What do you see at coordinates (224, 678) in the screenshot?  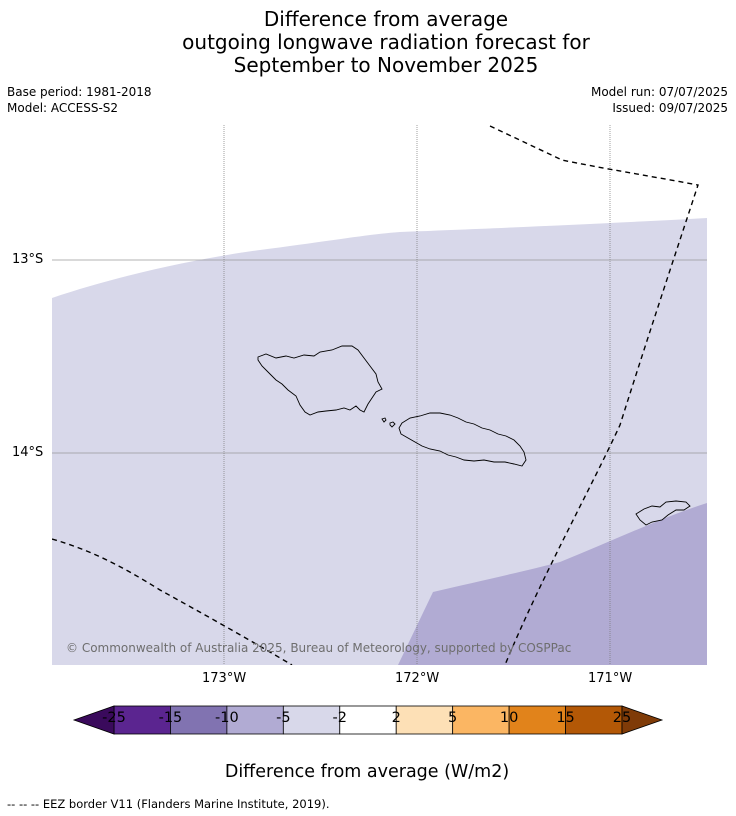 I see `lon-label-173w: 173°W` at bounding box center [224, 678].